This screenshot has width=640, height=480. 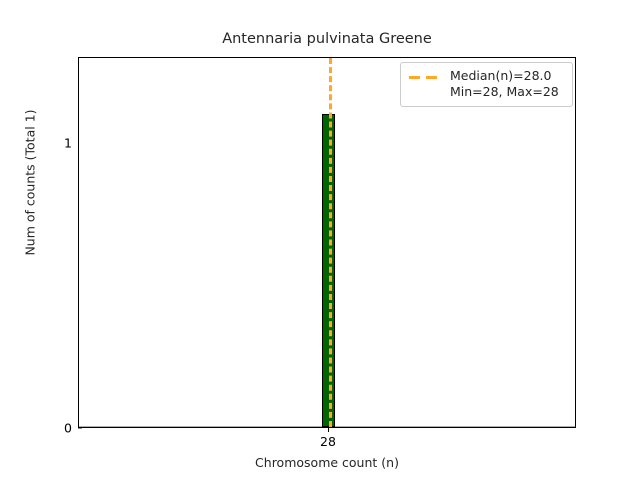 What do you see at coordinates (30, 182) in the screenshot?
I see `y-axis-label: Num of counts (Total 1)` at bounding box center [30, 182].